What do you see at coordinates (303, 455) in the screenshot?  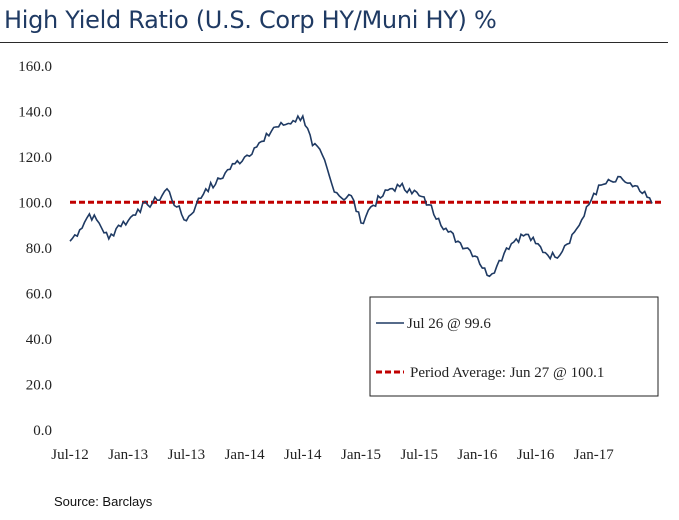 I see `x-tick-label: Jul-14` at bounding box center [303, 455].